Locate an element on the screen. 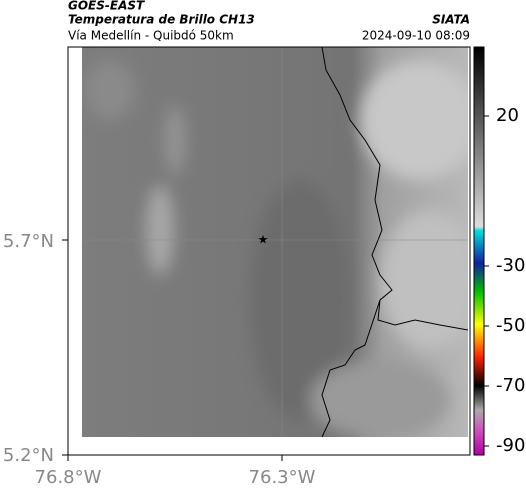  subtitle: Temperatura de Brillo CH13 is located at coordinates (161, 20).